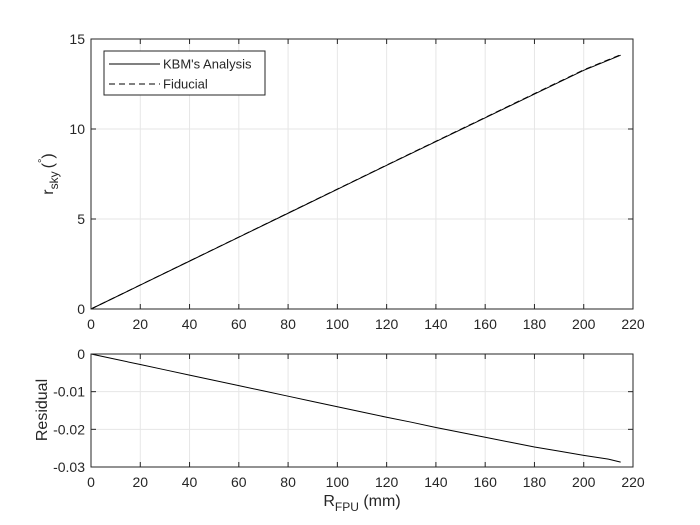 The height and width of the screenshot is (525, 700). Describe the element at coordinates (387, 482) in the screenshot. I see `bottom-xtick-label: 120` at that location.